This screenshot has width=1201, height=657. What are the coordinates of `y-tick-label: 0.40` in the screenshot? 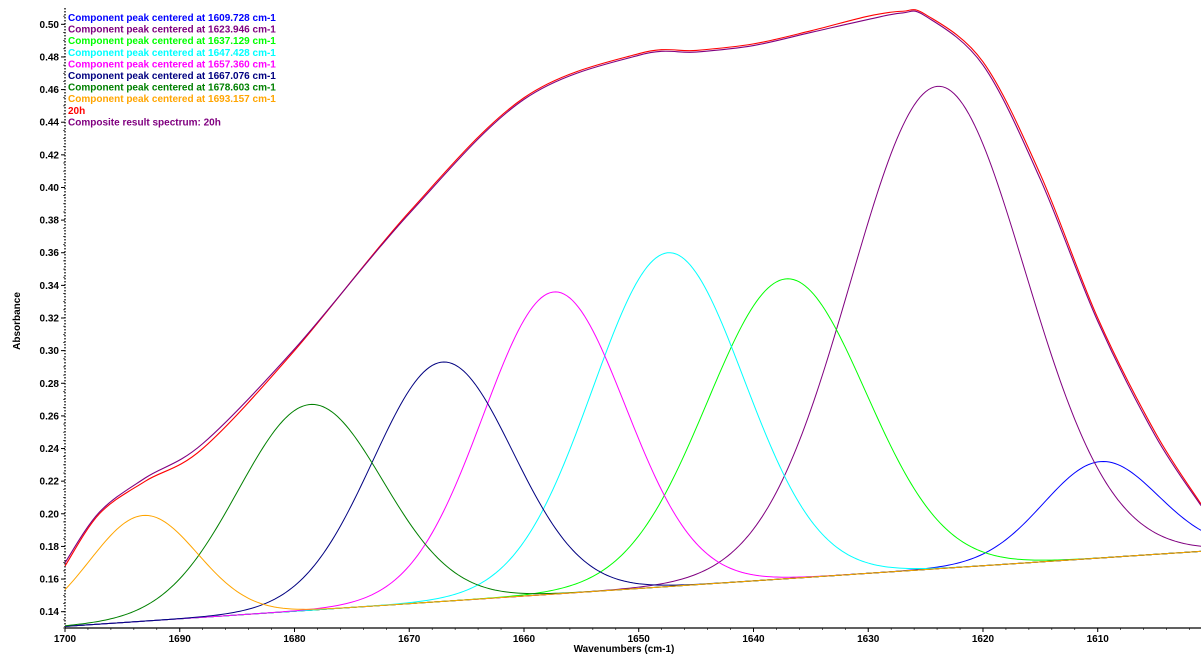 It's located at (50, 188).